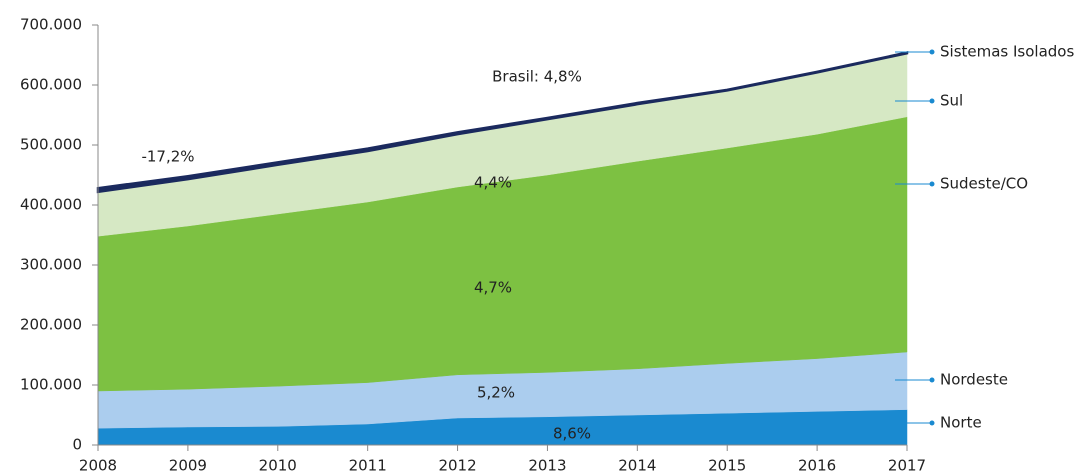 The height and width of the screenshot is (476, 1091). What do you see at coordinates (51, 205) in the screenshot?
I see `y-tick-label: 400.000` at bounding box center [51, 205].